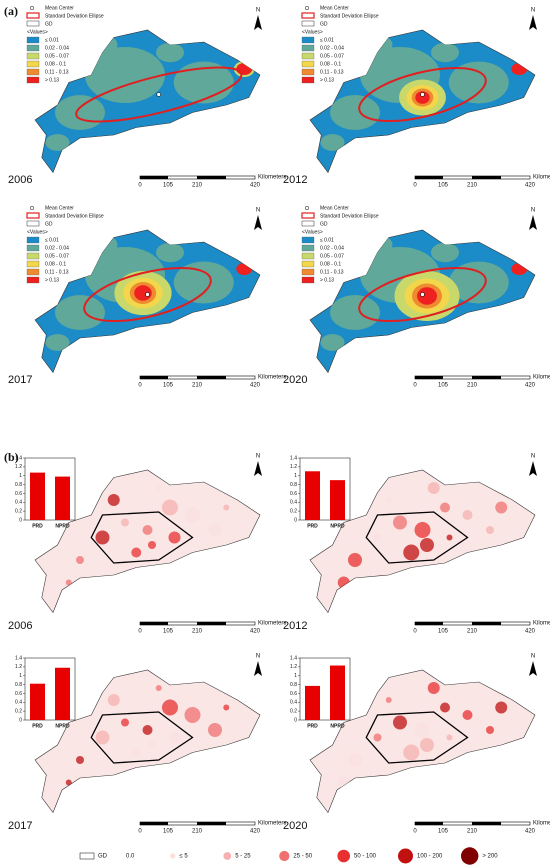  Describe the element at coordinates (312, 702) in the screenshot. I see `bar` at that location.